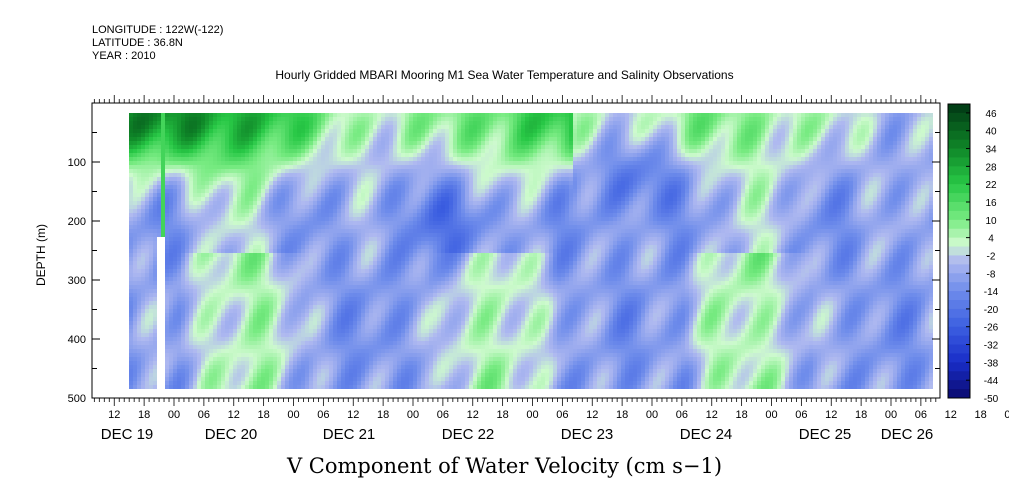  I want to click on colorbar-label: 34, so click(991, 150).